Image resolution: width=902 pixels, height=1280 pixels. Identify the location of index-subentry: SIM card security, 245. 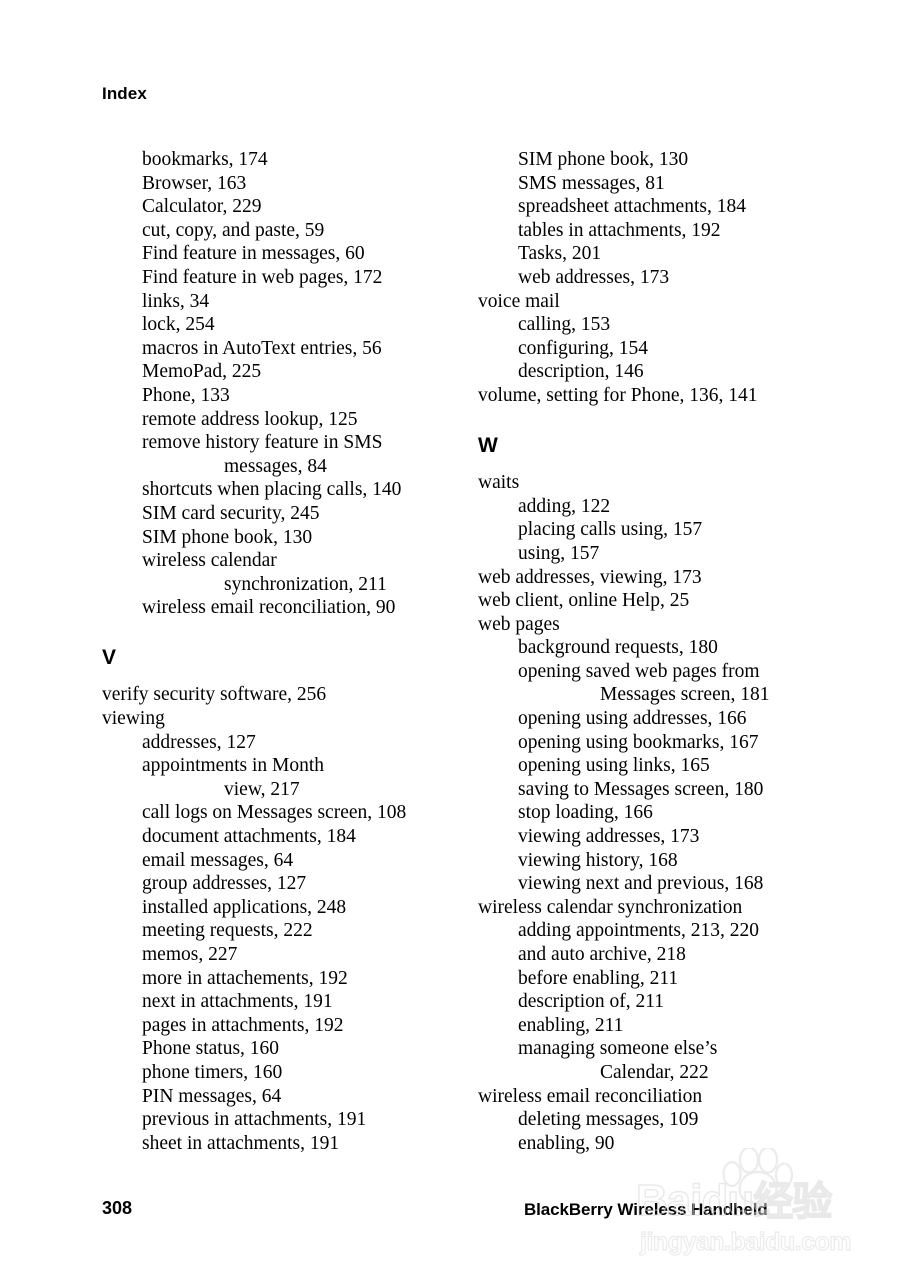
(231, 513).